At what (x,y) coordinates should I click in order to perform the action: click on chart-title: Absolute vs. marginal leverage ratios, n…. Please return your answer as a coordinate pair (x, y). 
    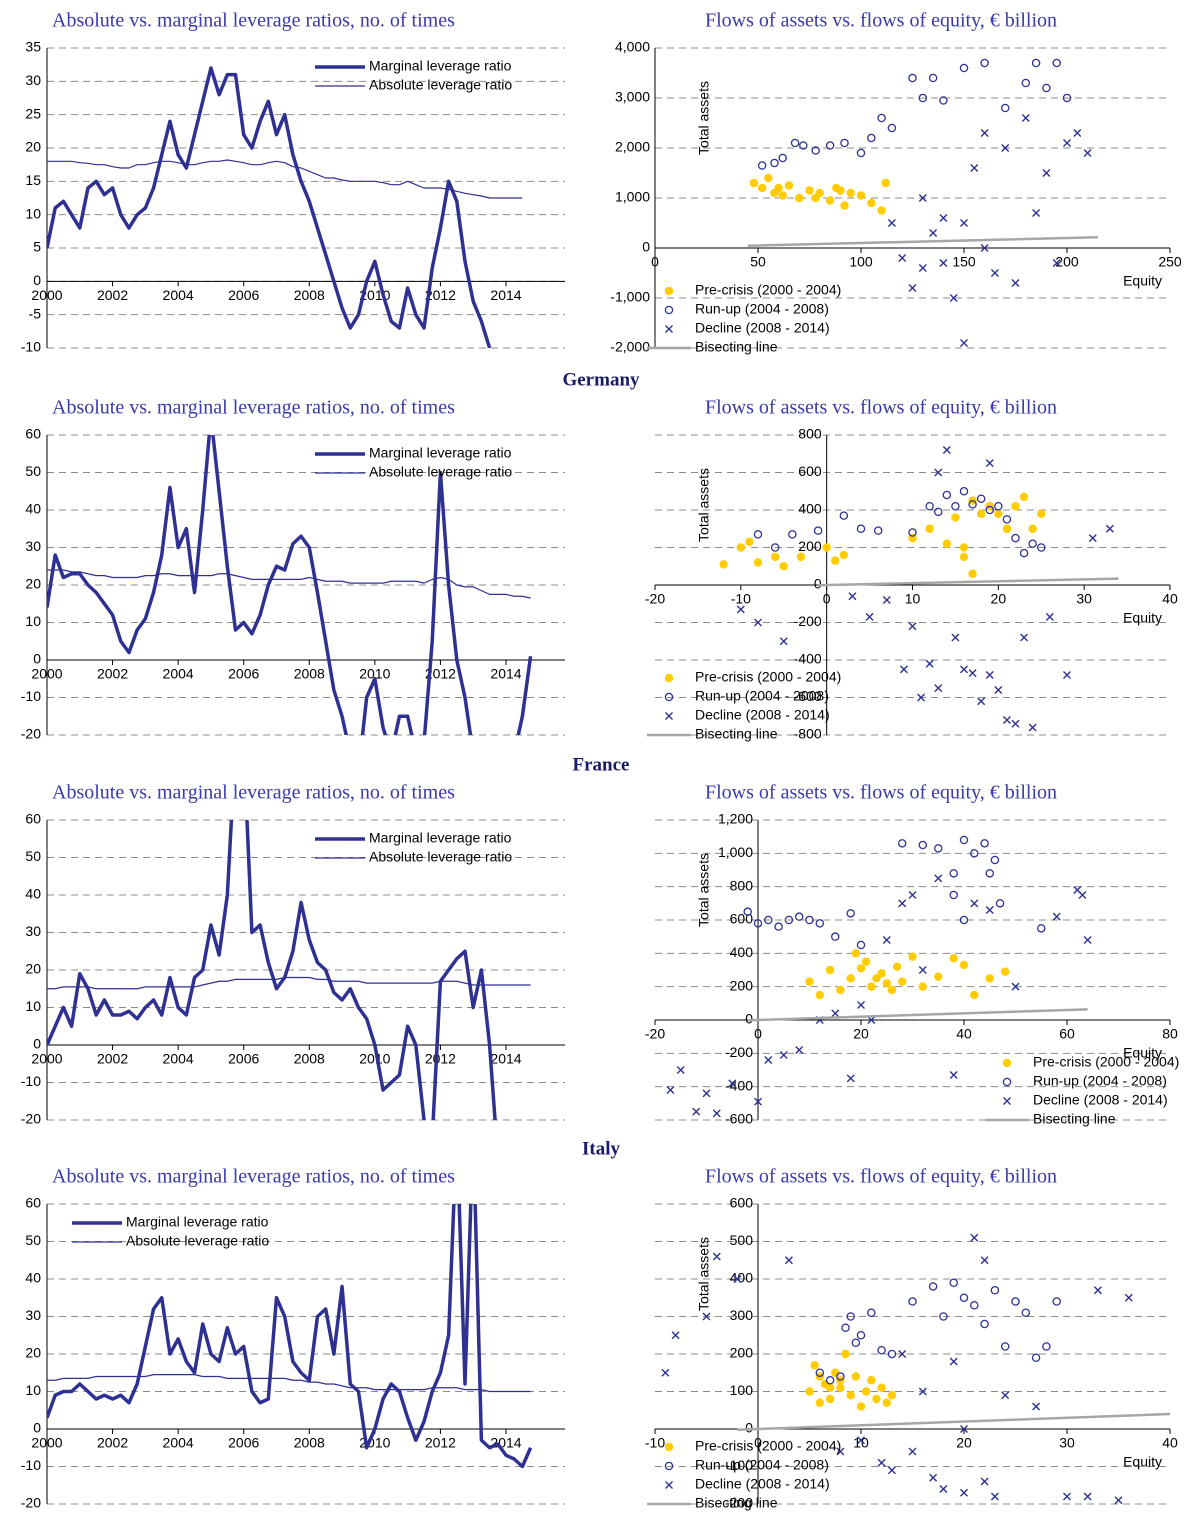
    Looking at the image, I should click on (253, 793).